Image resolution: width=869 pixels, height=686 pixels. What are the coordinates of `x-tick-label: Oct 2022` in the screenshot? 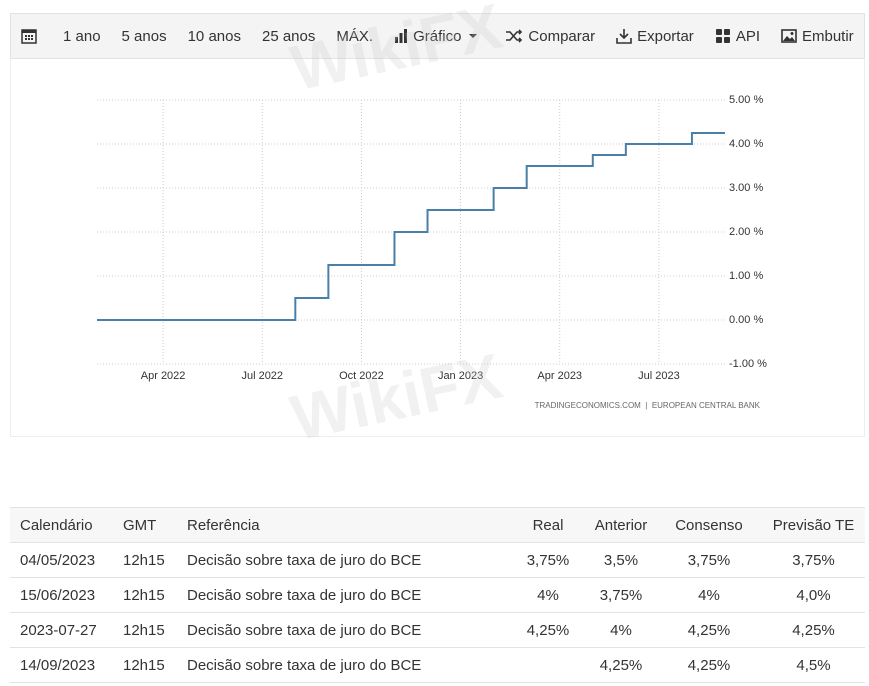 It's located at (361, 376).